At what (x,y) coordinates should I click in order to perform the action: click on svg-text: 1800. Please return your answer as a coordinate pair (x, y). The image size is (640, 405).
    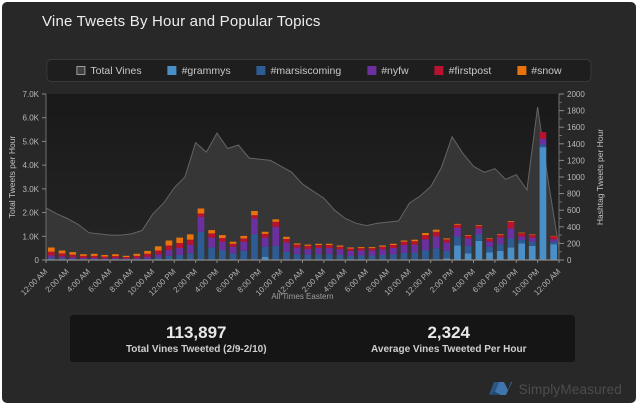
    Looking at the image, I should click on (576, 111).